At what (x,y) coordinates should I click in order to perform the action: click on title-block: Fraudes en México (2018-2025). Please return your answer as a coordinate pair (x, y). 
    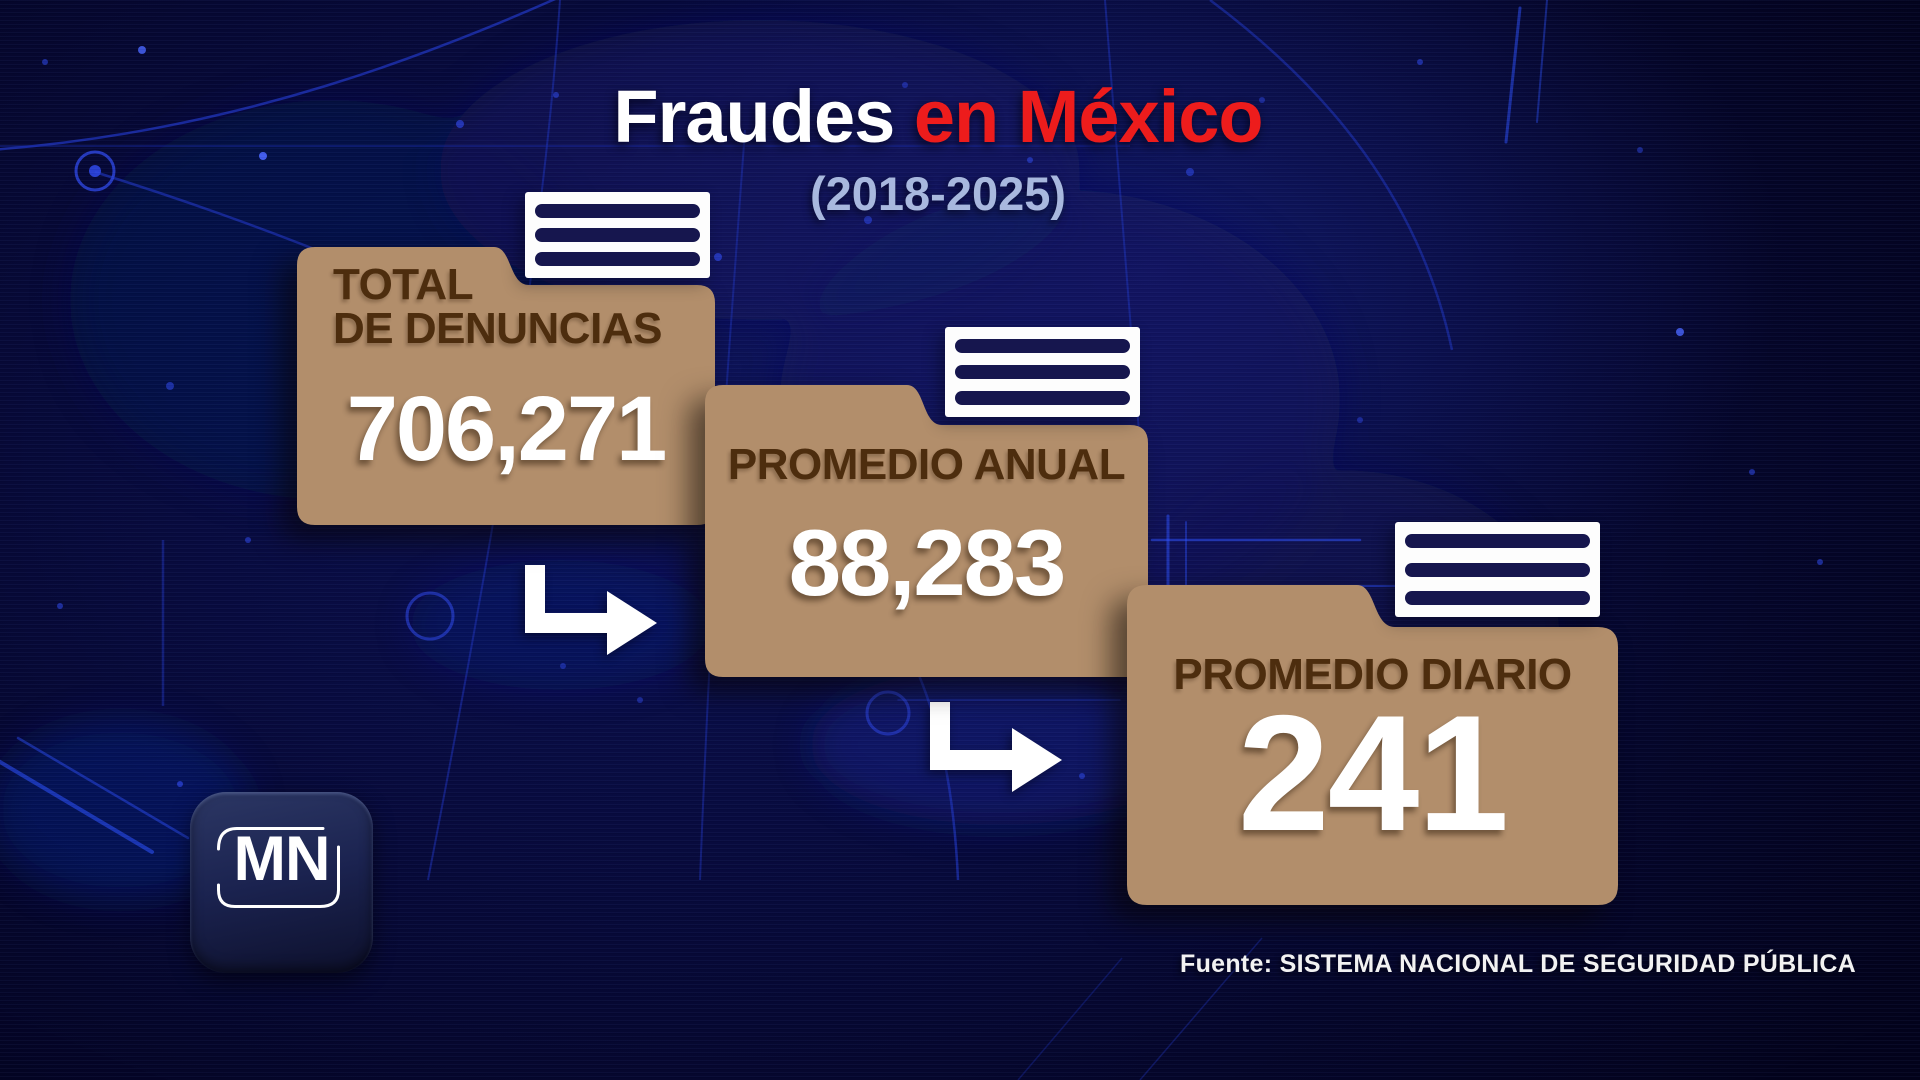
    Looking at the image, I should click on (938, 150).